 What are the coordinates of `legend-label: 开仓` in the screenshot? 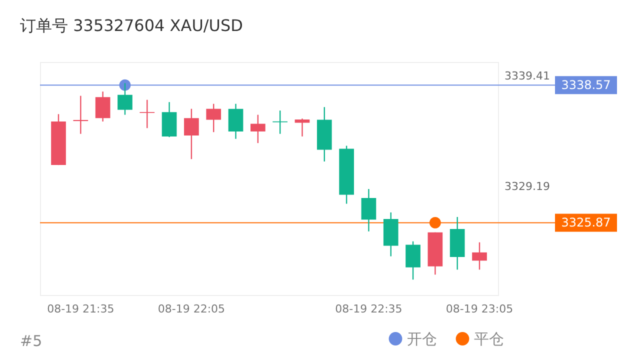 It's located at (422, 339).